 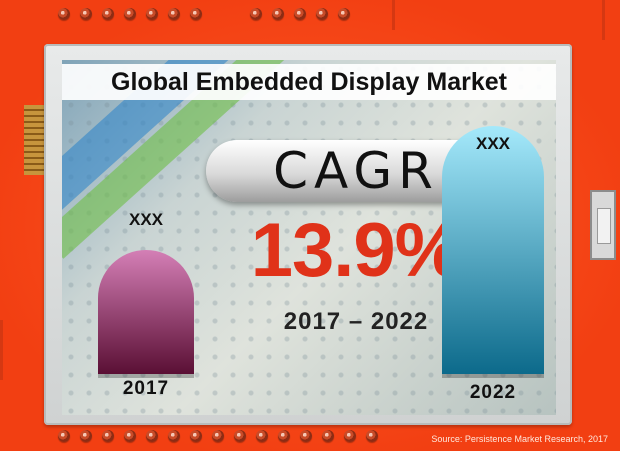 What do you see at coordinates (146, 219) in the screenshot?
I see `bar-value-label-2017: XXX` at bounding box center [146, 219].